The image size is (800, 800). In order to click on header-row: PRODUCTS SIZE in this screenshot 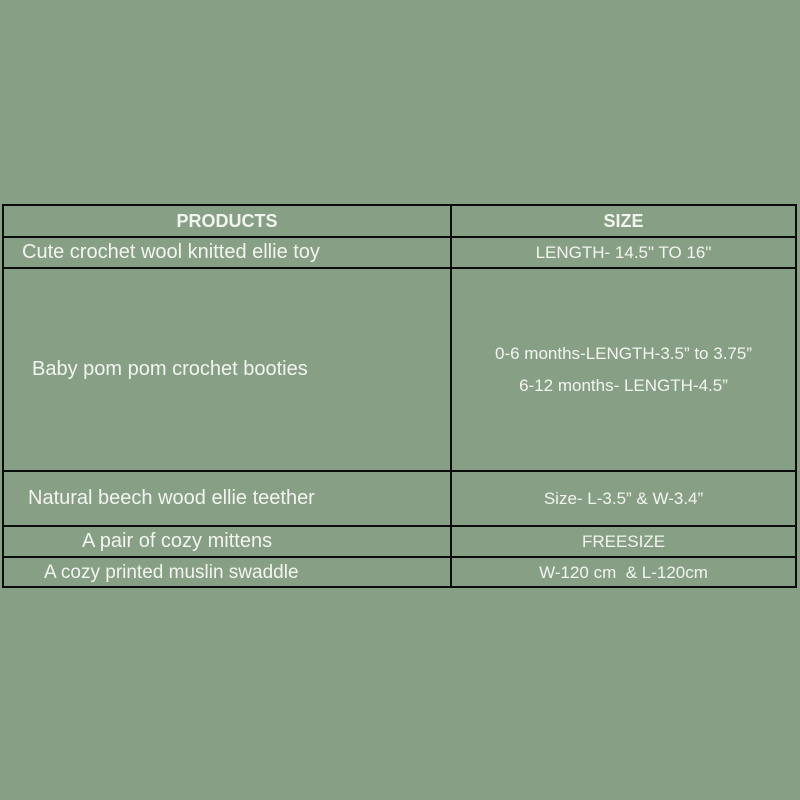, I will do `click(399, 222)`.